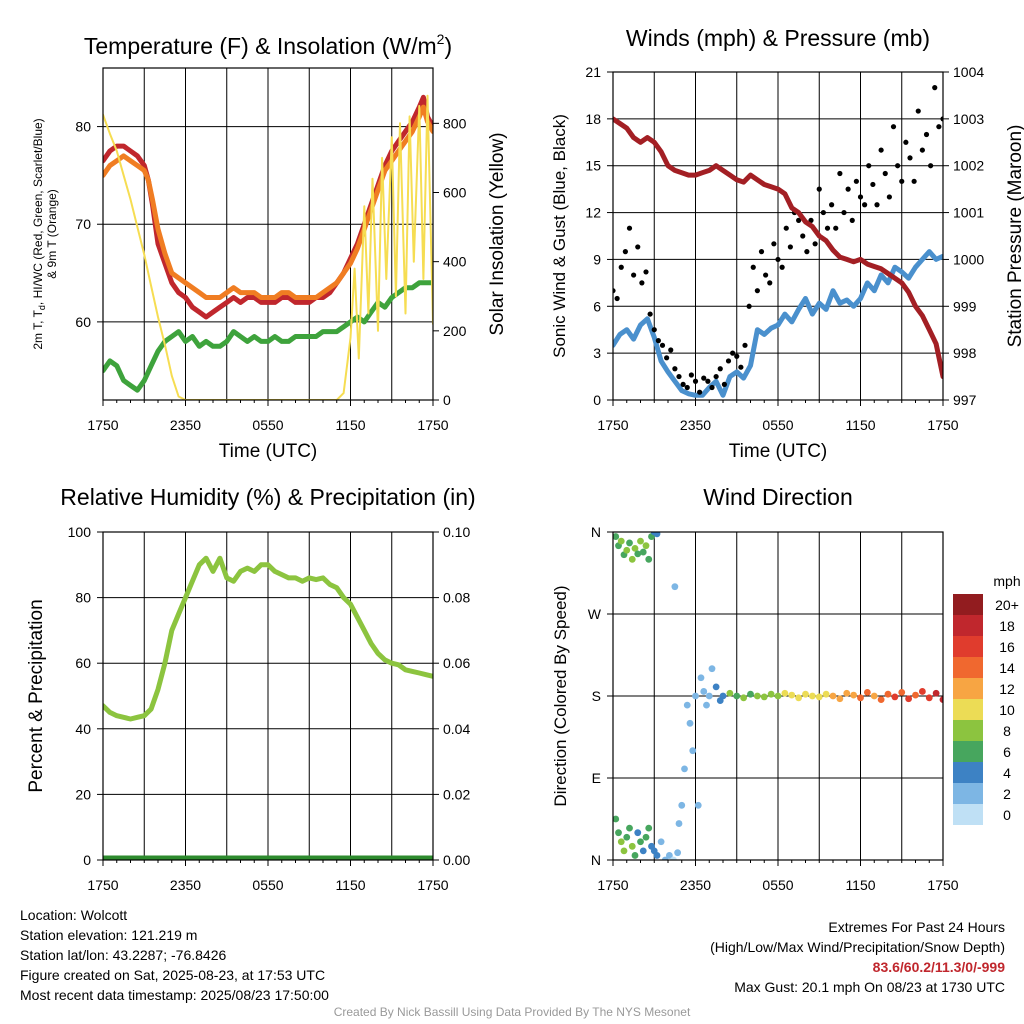  I want to click on temp-xtick-label: 0550, so click(267, 425).